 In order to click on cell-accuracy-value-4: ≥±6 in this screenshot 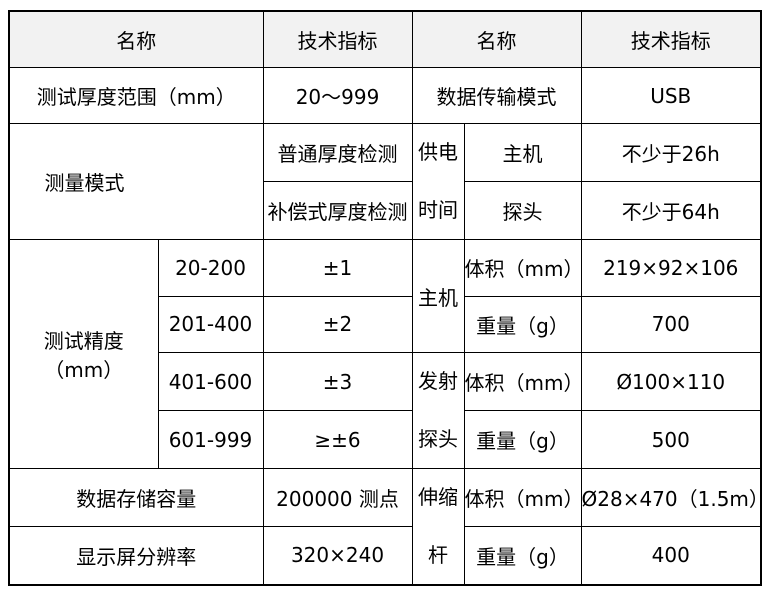, I will do `click(337, 439)`.